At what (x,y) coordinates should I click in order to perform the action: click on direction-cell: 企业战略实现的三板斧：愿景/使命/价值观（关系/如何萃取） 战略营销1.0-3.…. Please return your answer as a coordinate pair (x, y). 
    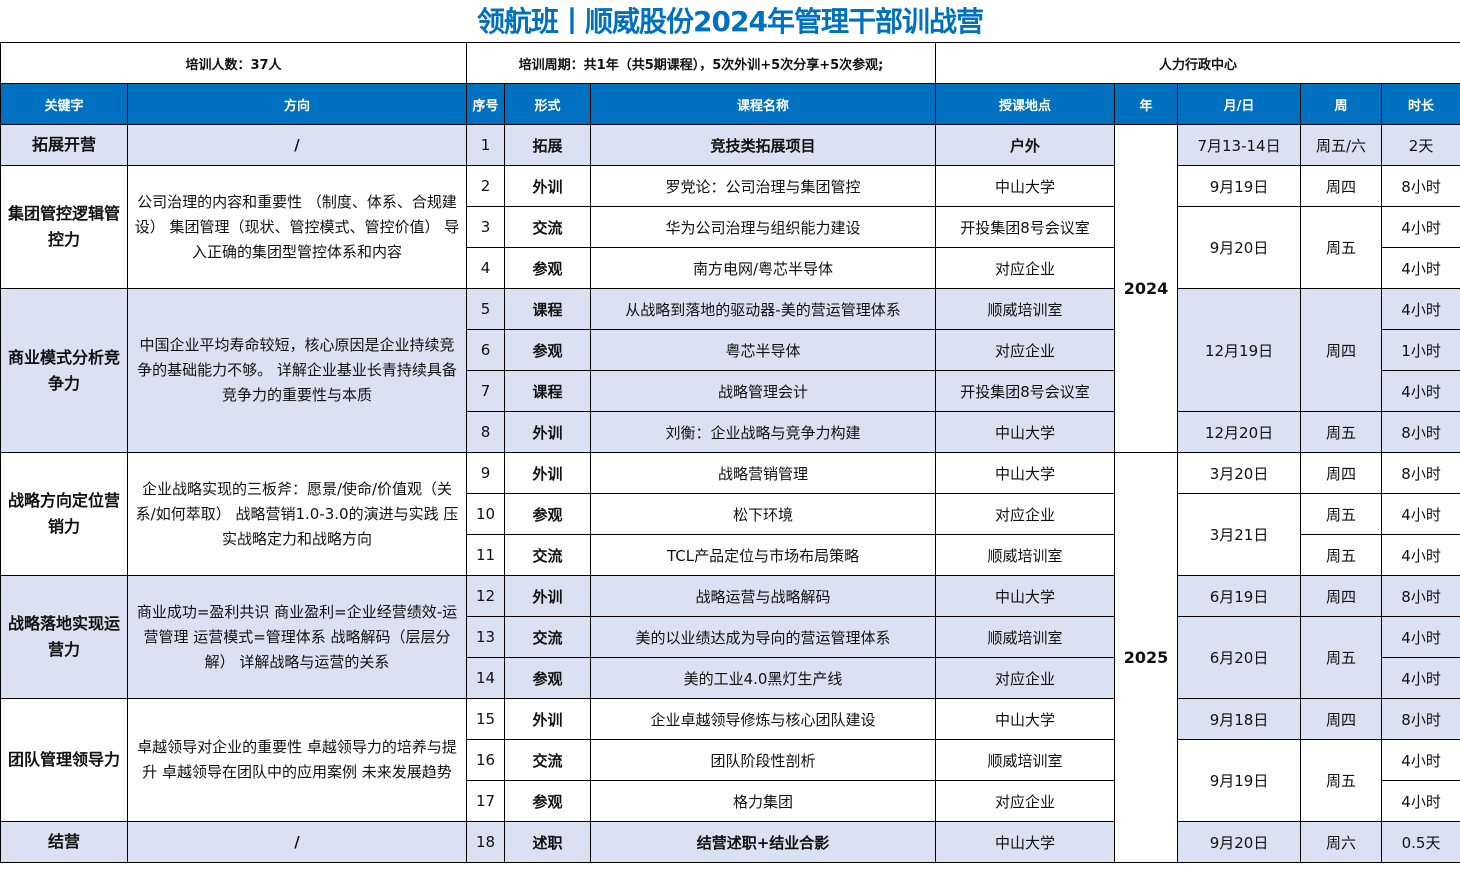
    Looking at the image, I should click on (297, 514).